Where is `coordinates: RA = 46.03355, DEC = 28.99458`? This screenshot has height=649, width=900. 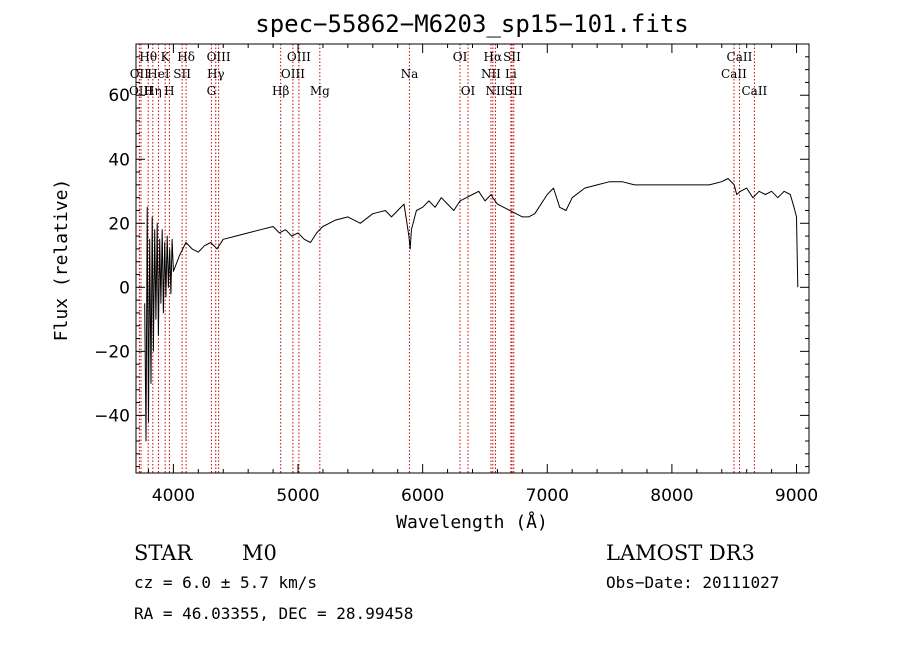 coordinates: RA = 46.03355, DEC = 28.99458 is located at coordinates (273, 613).